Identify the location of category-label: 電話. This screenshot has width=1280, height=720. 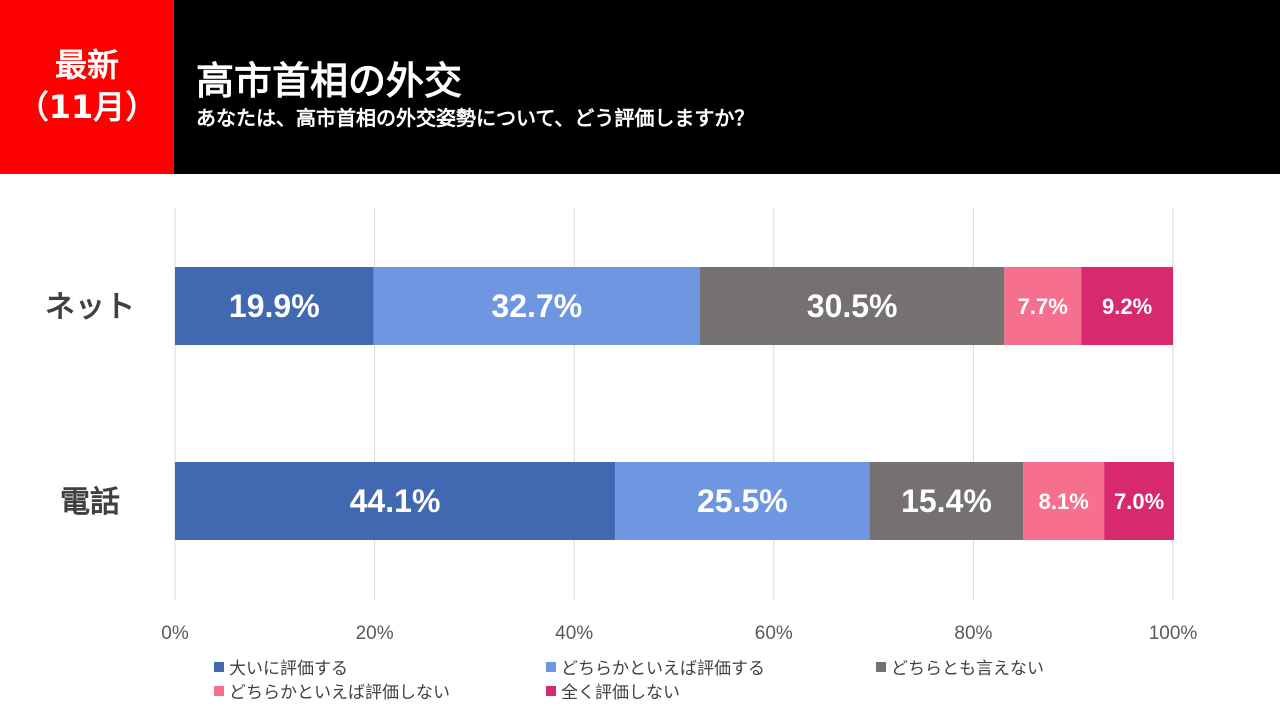
(90, 502).